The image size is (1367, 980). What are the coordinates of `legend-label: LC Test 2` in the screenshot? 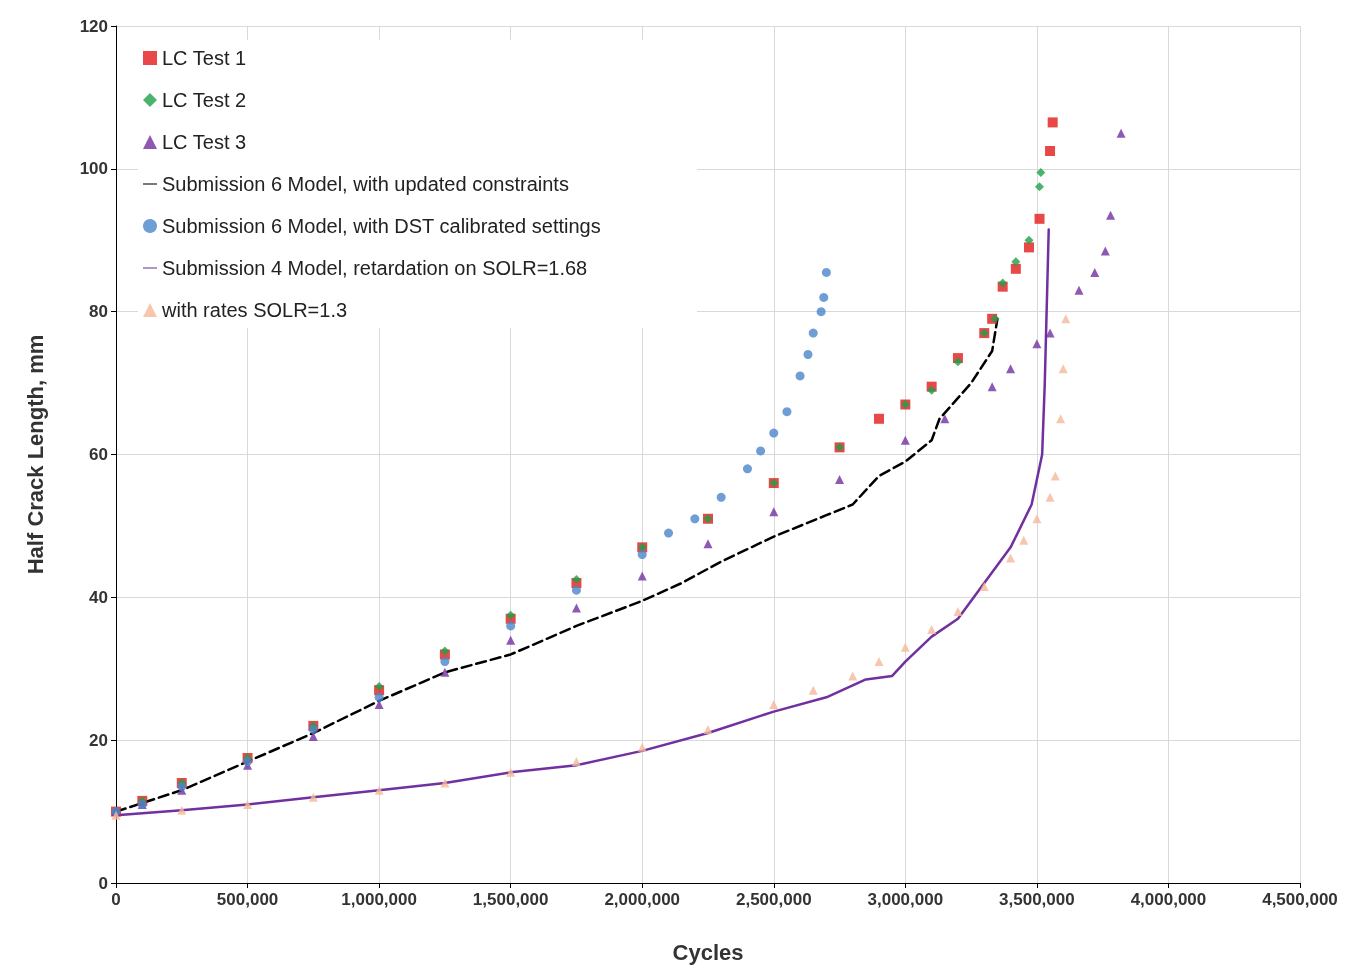 It's located at (204, 100).